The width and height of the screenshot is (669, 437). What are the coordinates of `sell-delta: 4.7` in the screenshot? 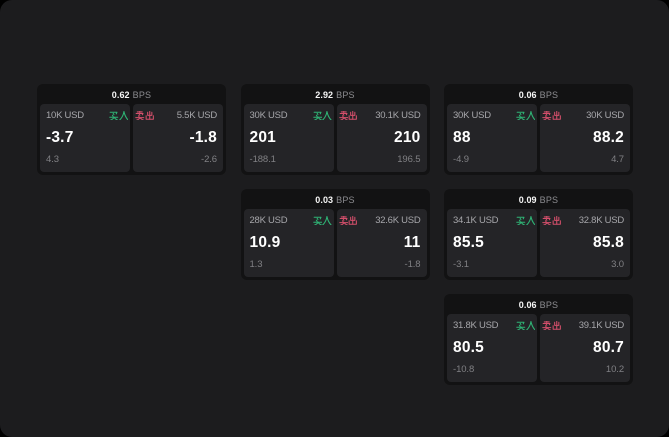 It's located at (617, 159).